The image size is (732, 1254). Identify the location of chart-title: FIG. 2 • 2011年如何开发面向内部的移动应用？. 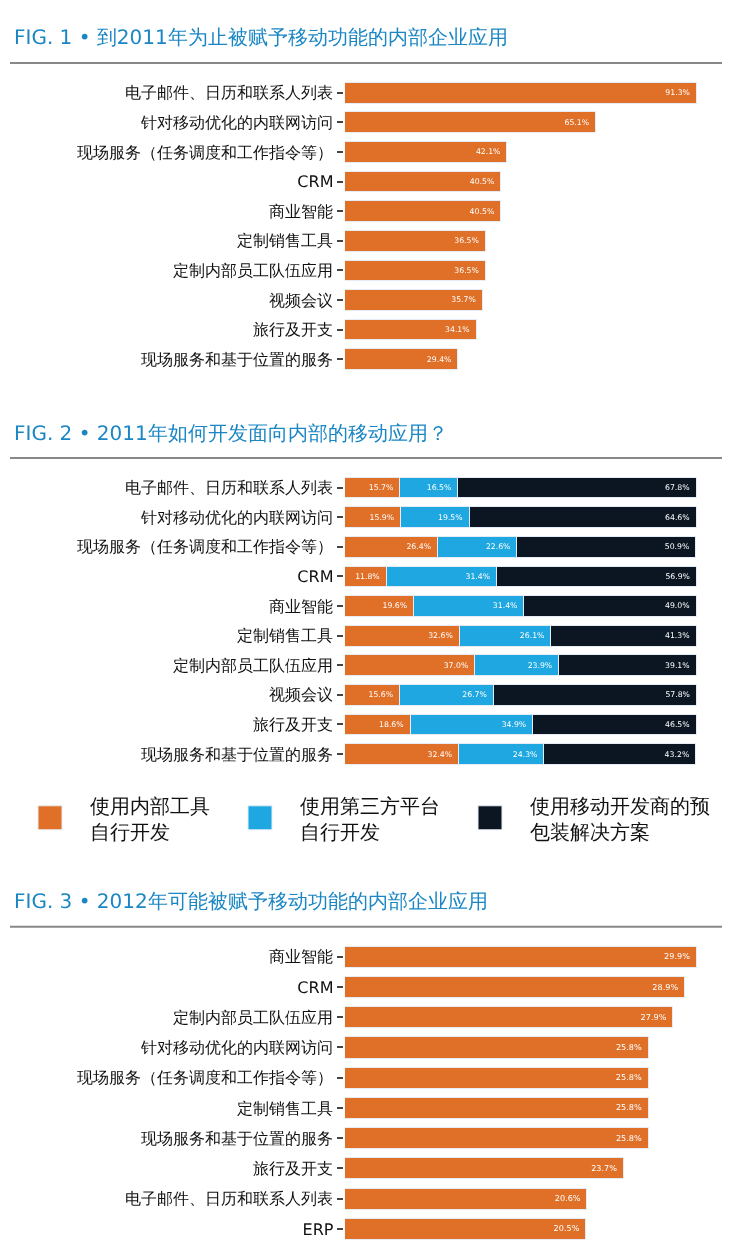
(231, 434).